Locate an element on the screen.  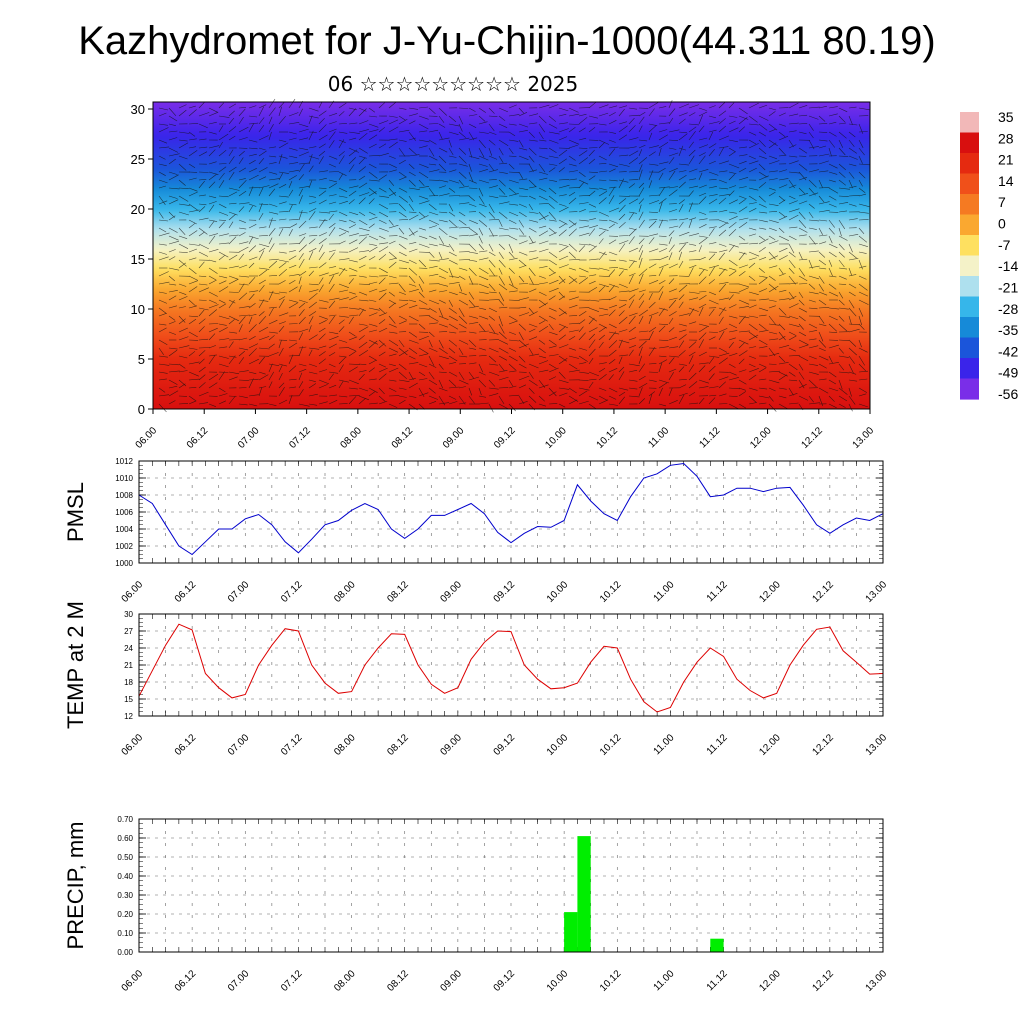
heatmap-x-tick-label: 10.12 is located at coordinates (608, 438).